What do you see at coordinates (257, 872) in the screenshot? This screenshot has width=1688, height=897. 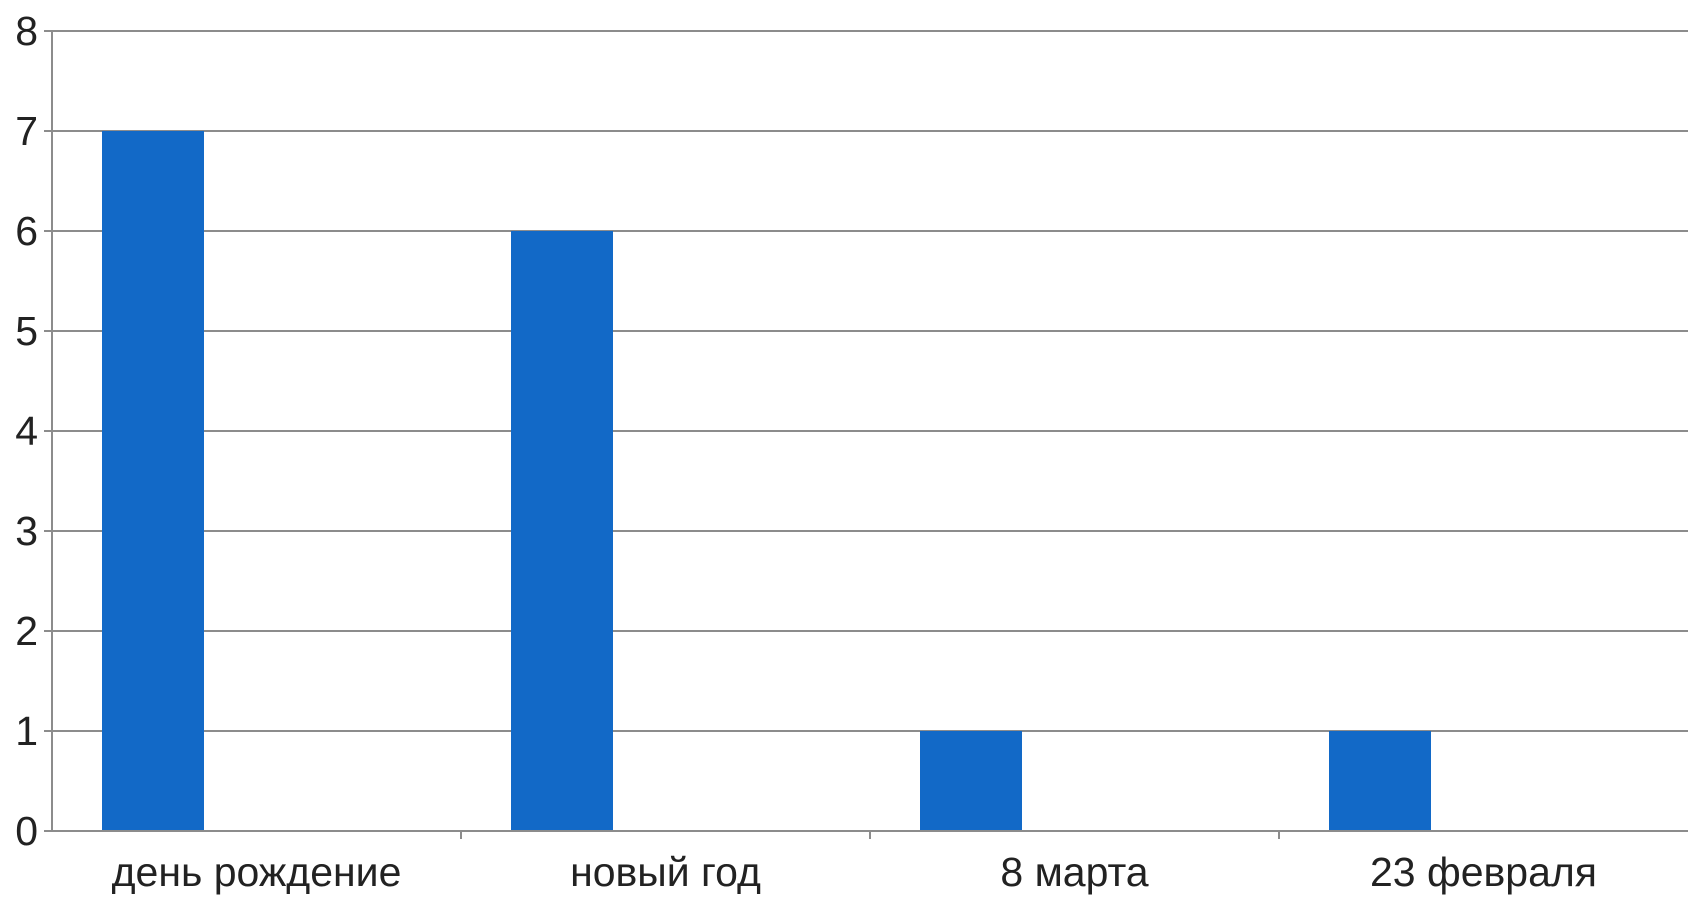 I see `x-tick-label: день рождение` at bounding box center [257, 872].